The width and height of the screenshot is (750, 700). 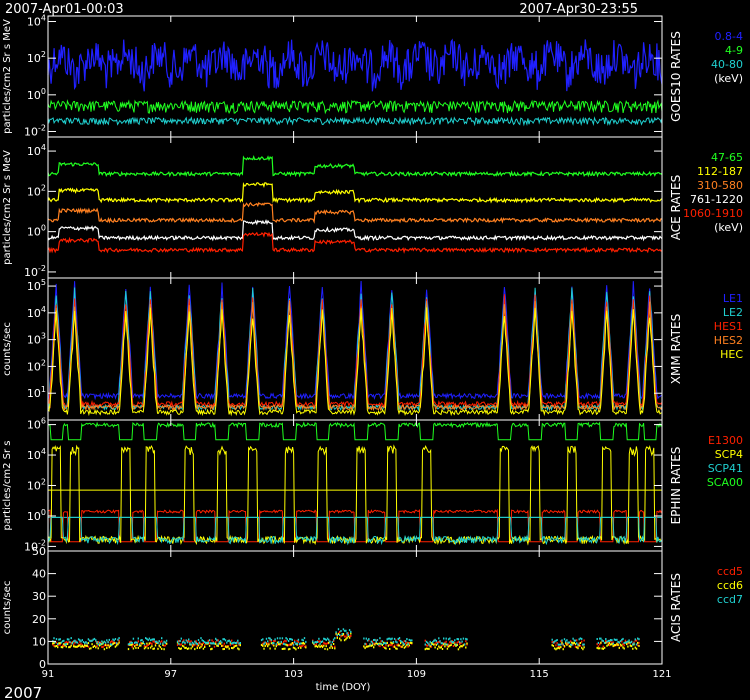 I want to click on legend-entry: SCP41, so click(x=725, y=468).